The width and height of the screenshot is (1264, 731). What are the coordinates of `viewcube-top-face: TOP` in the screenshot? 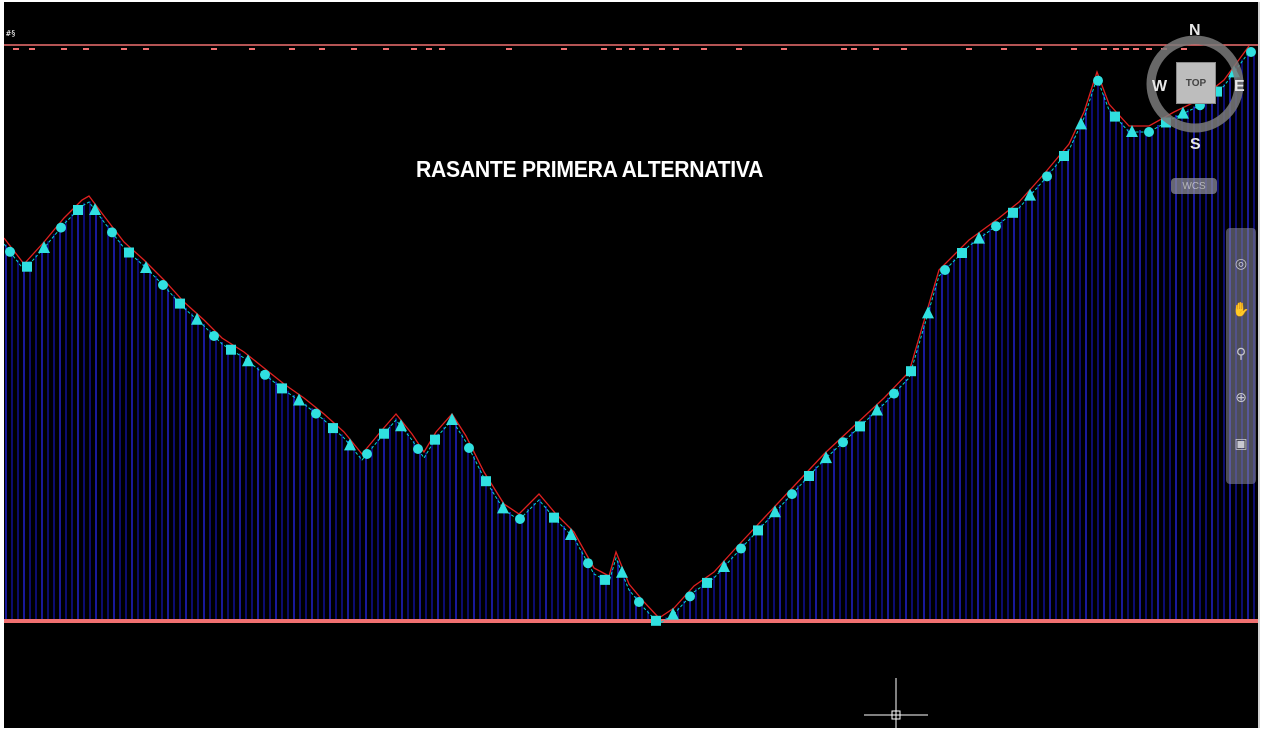 It's located at (1196, 83).